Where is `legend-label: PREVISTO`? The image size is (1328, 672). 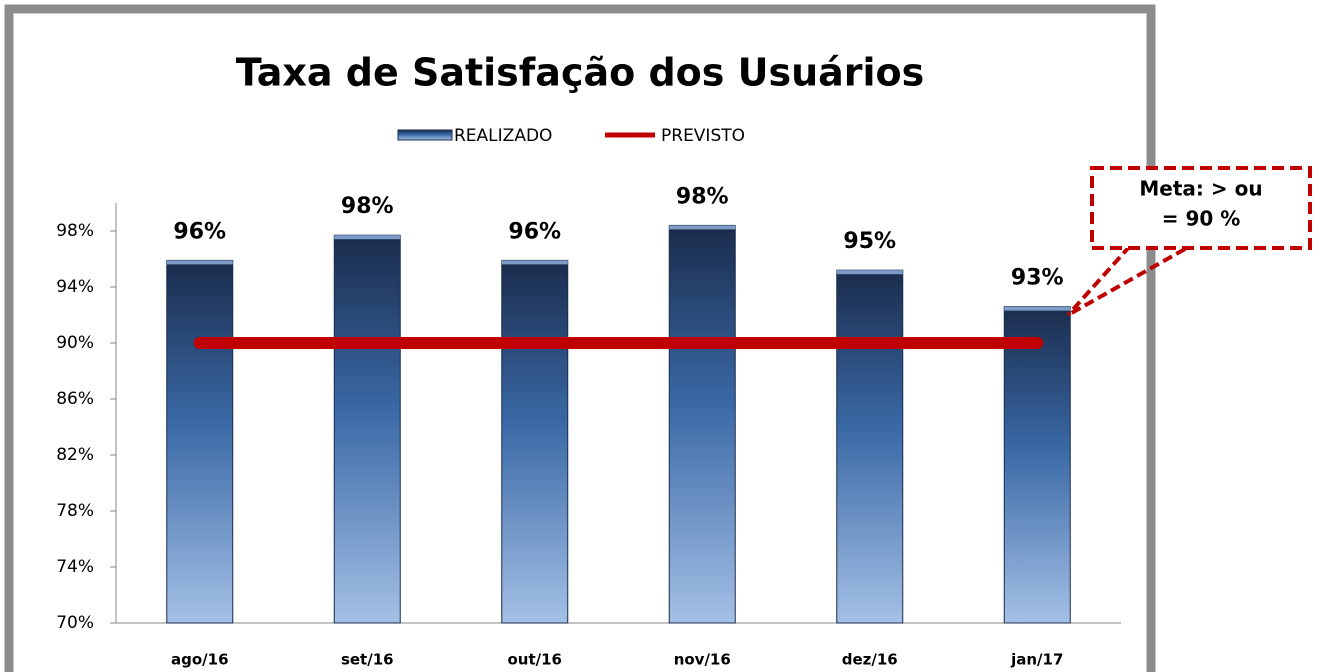 legend-label: PREVISTO is located at coordinates (703, 136).